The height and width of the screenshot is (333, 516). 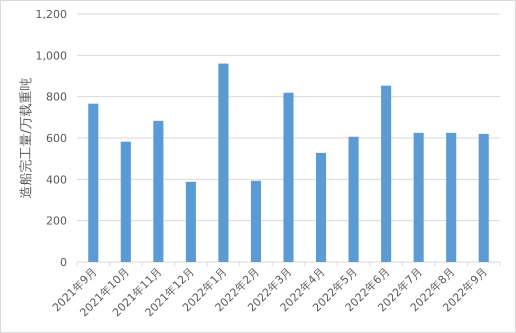 I want to click on y-tick-label: 400, so click(x=56, y=179).